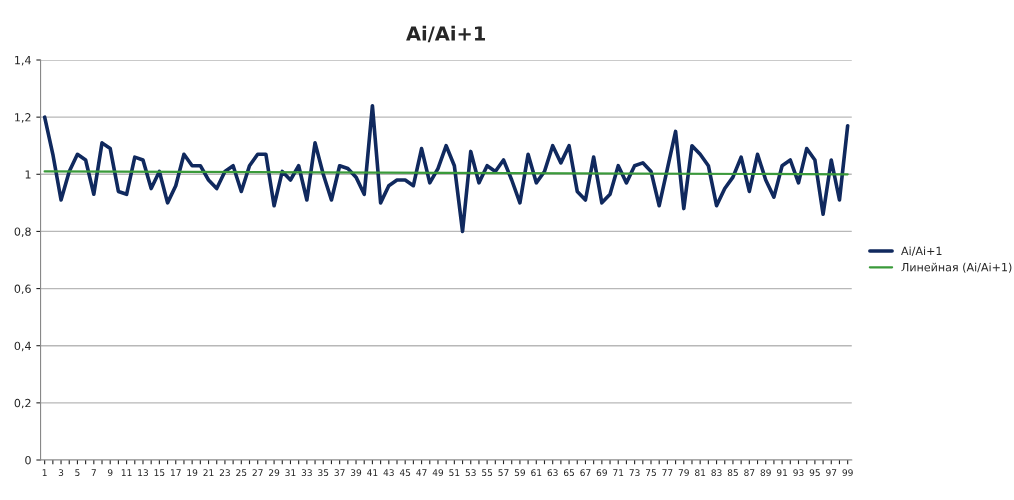 This screenshot has width=1014, height=500. Describe the element at coordinates (22, 232) in the screenshot. I see `y-tick-label: 0,8` at that location.